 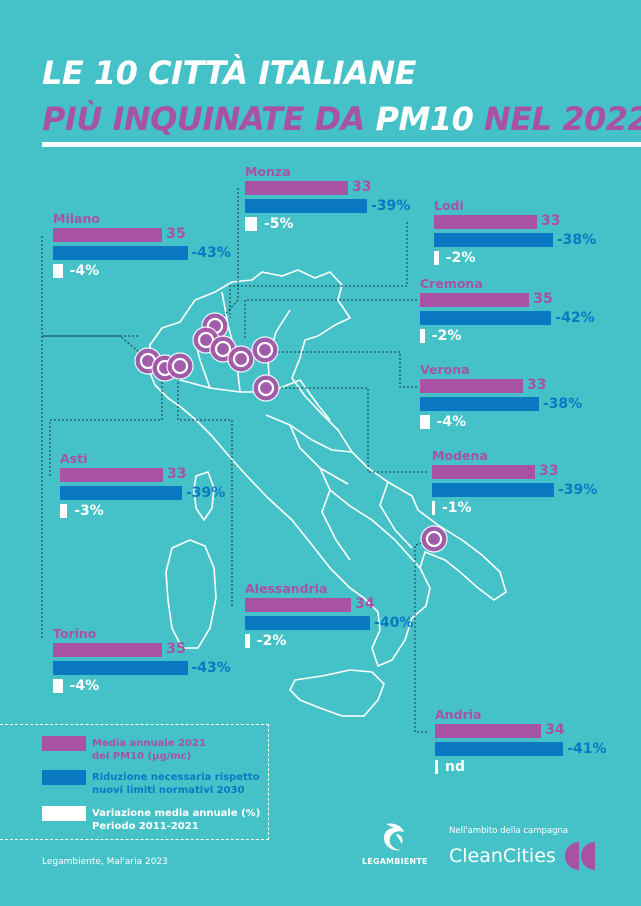 What do you see at coordinates (142, 756) in the screenshot?
I see `legend-pm10-line2: del PM10 (µg/mc)` at bounding box center [142, 756].